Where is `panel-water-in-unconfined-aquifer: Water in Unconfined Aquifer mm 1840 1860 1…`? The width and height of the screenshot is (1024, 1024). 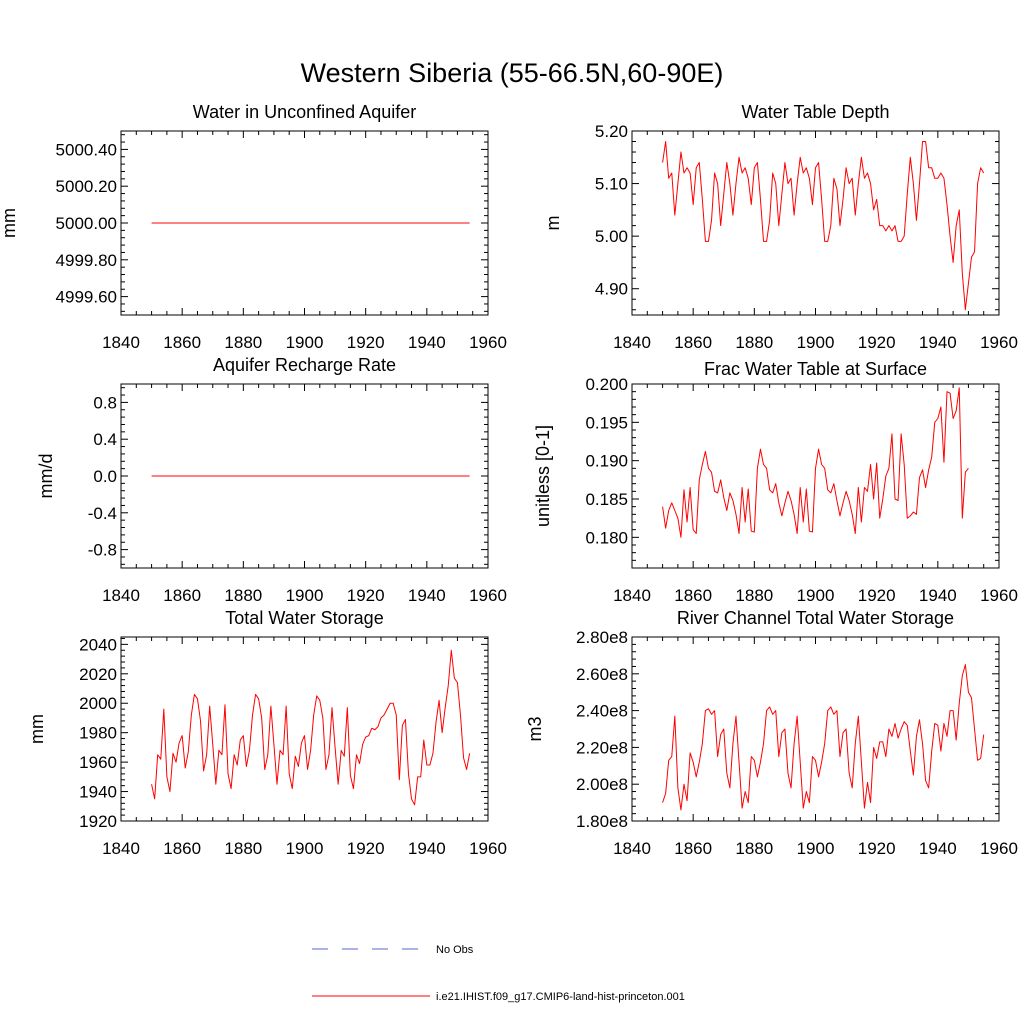
panel-water-in-unconfined-aquifer: Water in Unconfined Aquifer mm 1840 1860 1… is located at coordinates (253, 227).